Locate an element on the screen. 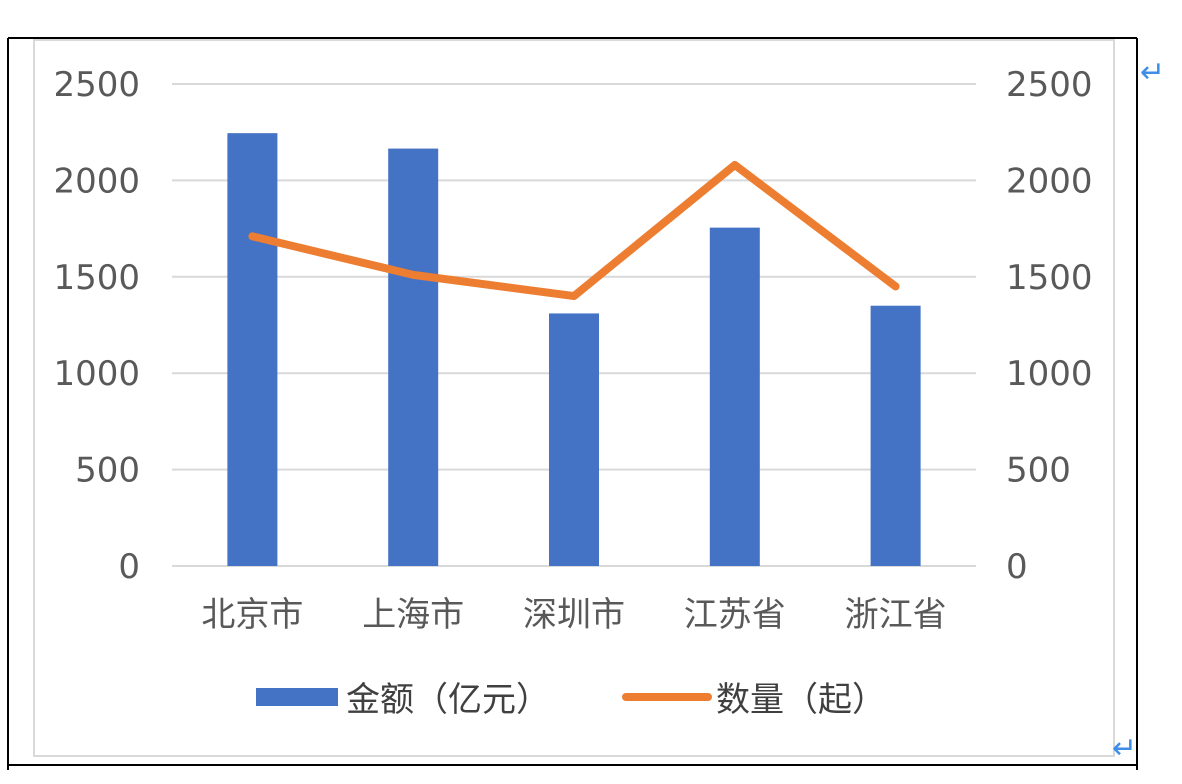  x-axis-categories: 北京市 上海市 深圳市 江苏省 浙江省 is located at coordinates (573, 615).